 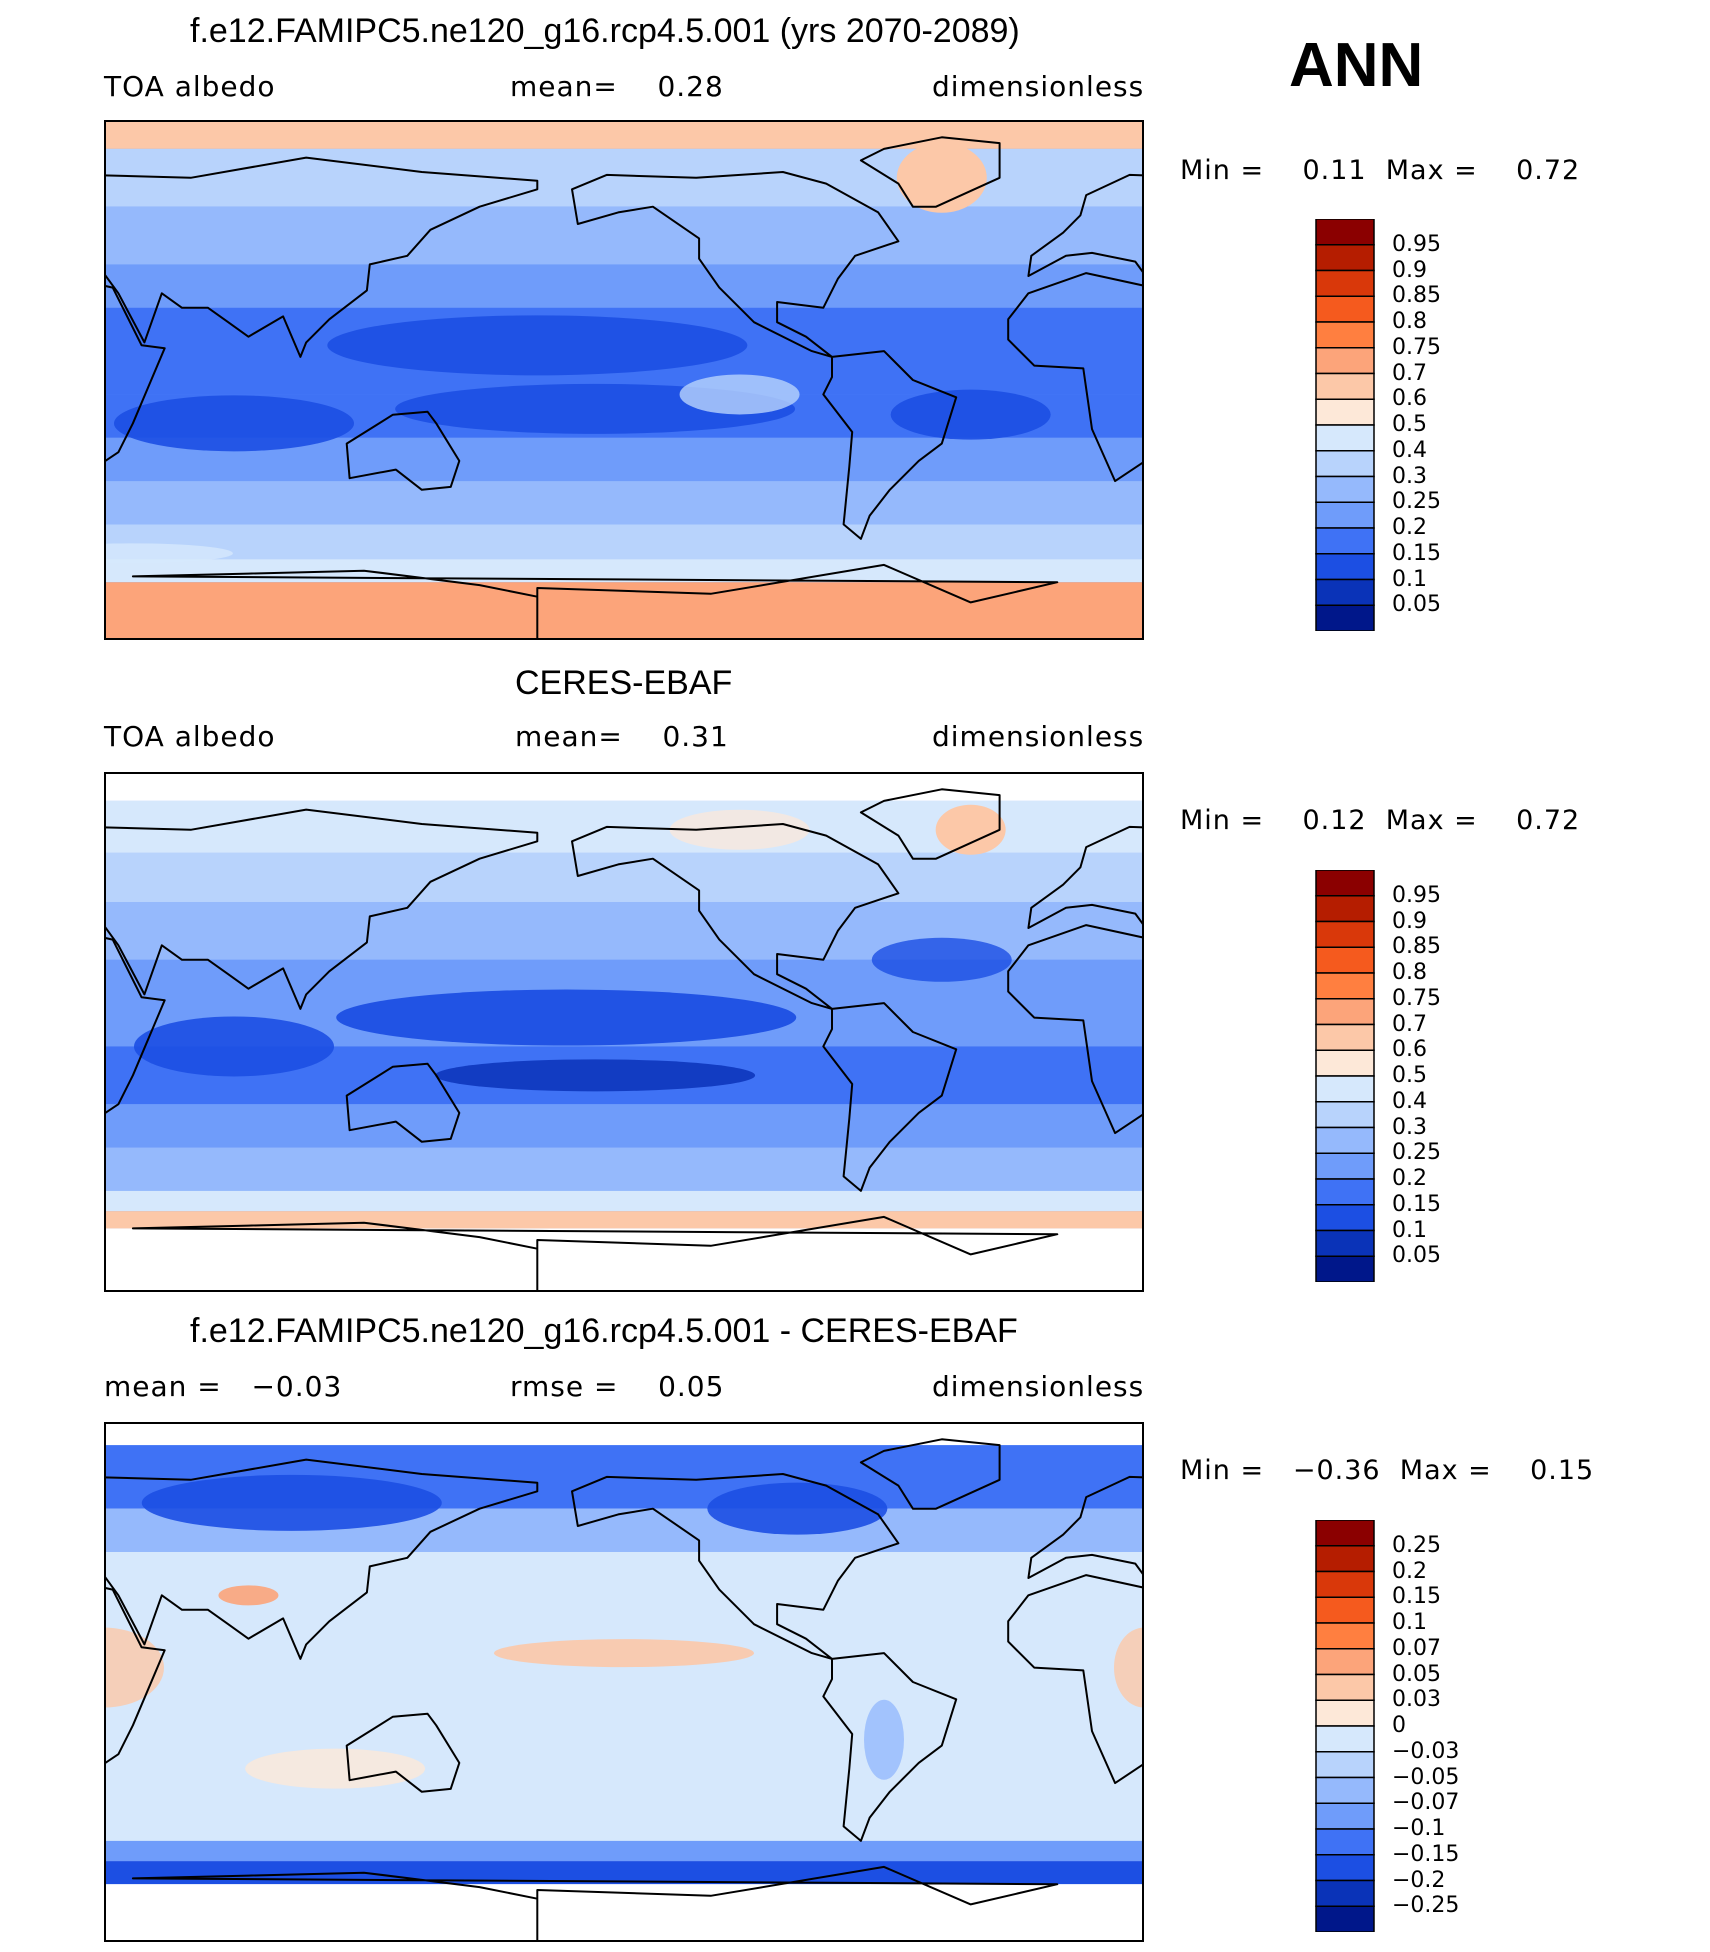 I want to click on panel3-cbar-label: −0.15, so click(x=1426, y=1854).